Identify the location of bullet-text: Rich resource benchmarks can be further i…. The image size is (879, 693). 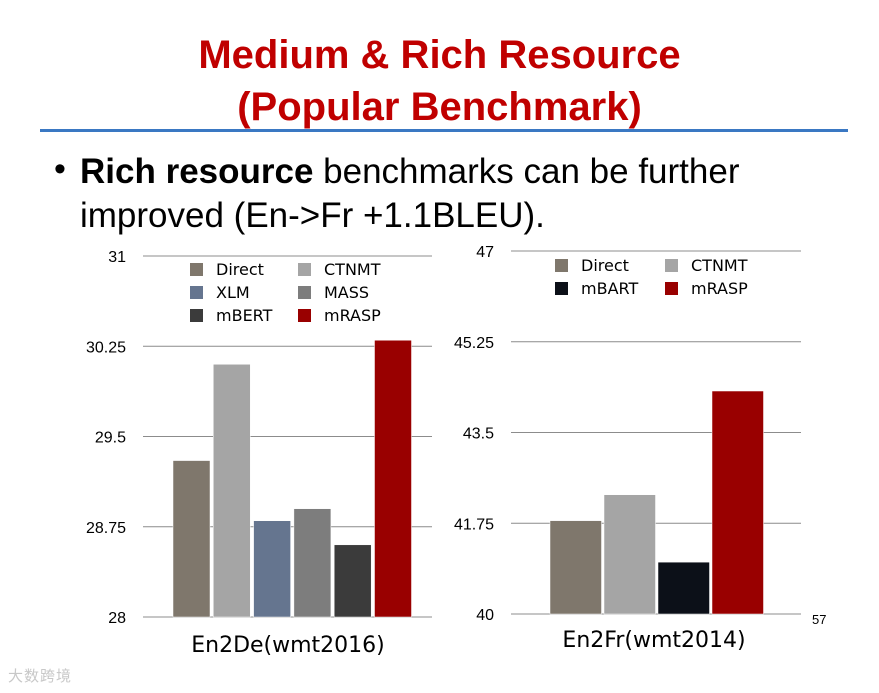
(465, 194).